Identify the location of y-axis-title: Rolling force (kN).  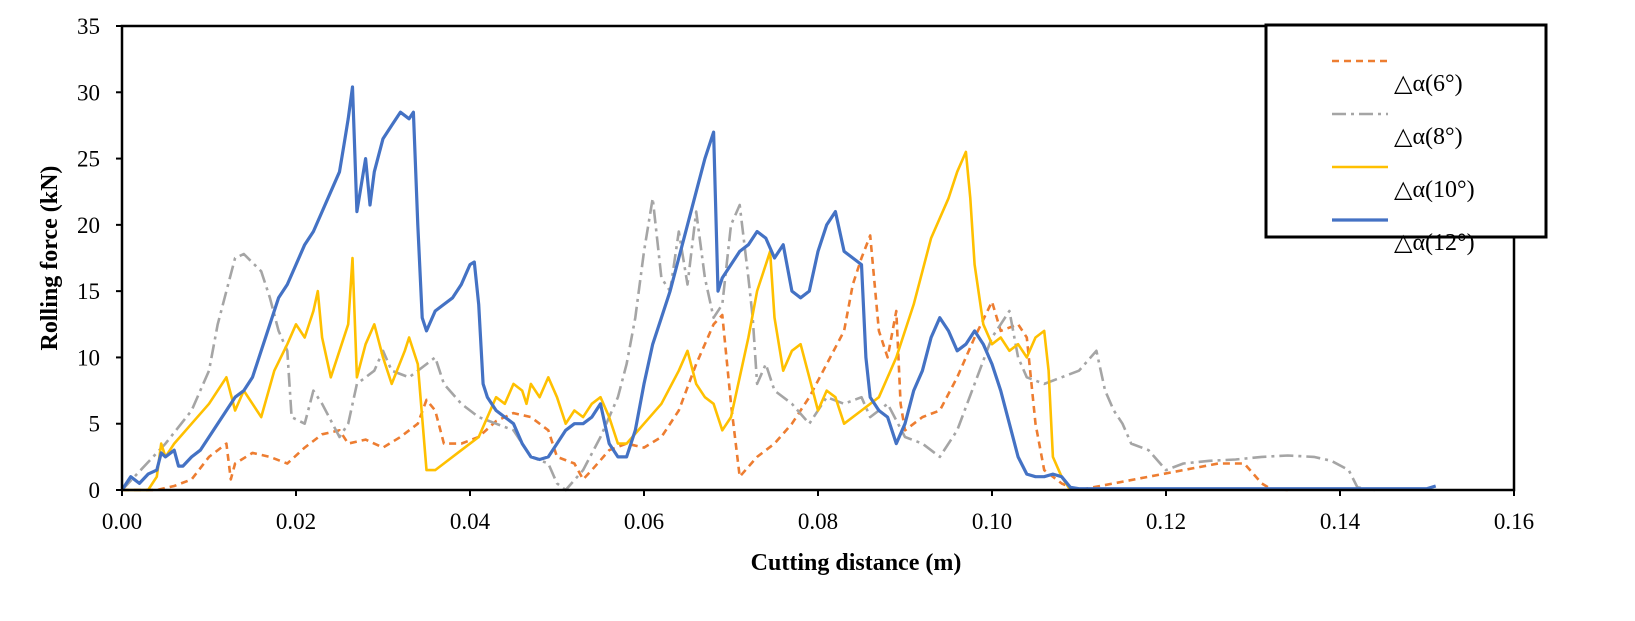
(50, 258).